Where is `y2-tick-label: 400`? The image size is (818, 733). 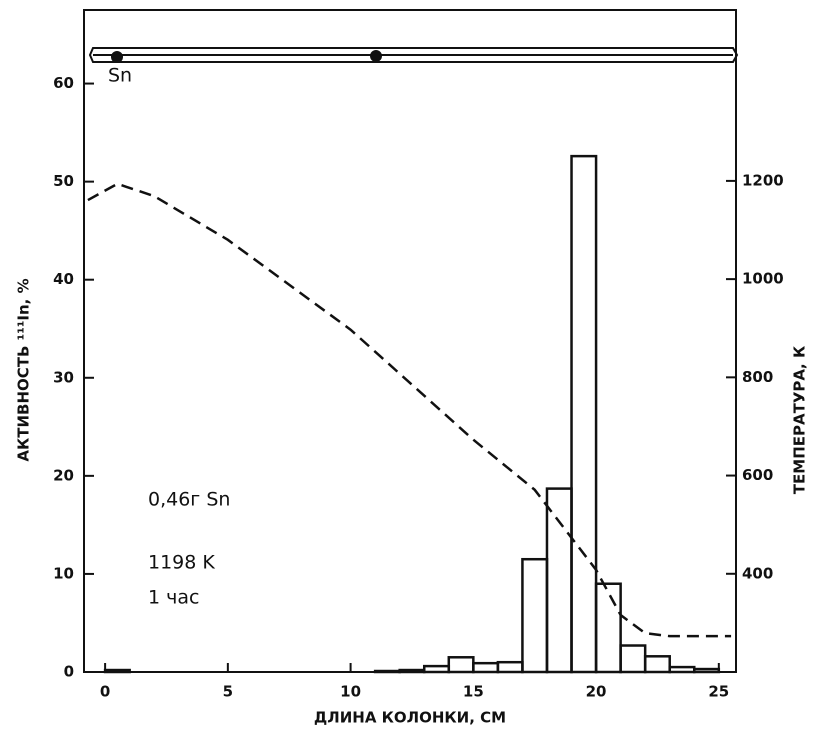 y2-tick-label: 400 is located at coordinates (757, 573).